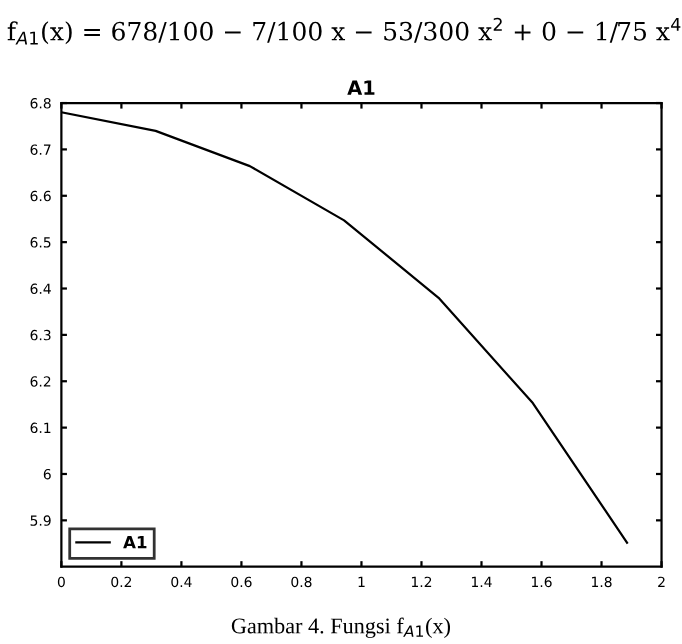 This screenshot has height=644, width=682. I want to click on text: Gambar 4. Fungsi f$_{A1}$(x), so click(340, 628).